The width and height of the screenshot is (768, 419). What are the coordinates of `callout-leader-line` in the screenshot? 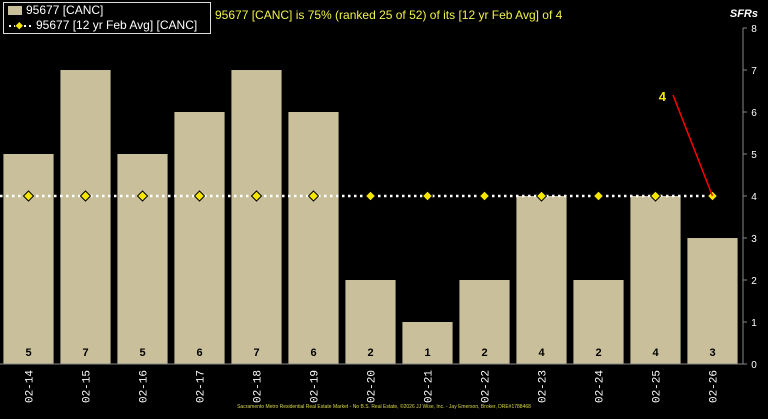 It's located at (693, 145).